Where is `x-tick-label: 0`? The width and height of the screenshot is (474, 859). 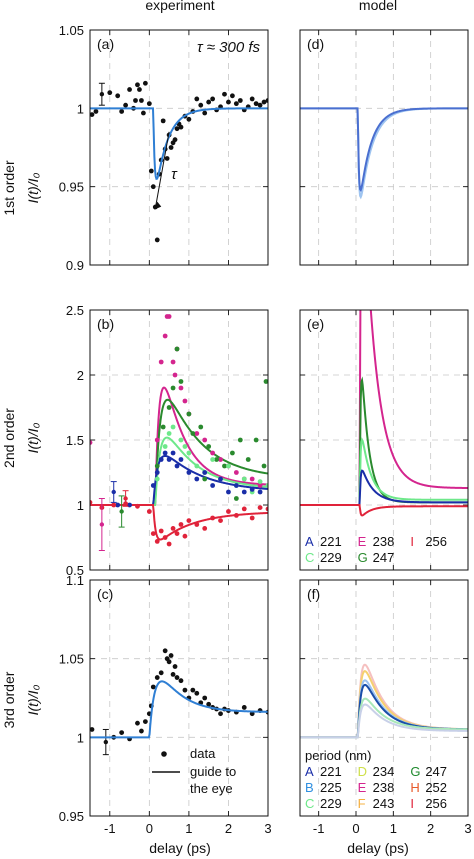
x-tick-label: 0 is located at coordinates (355, 828).